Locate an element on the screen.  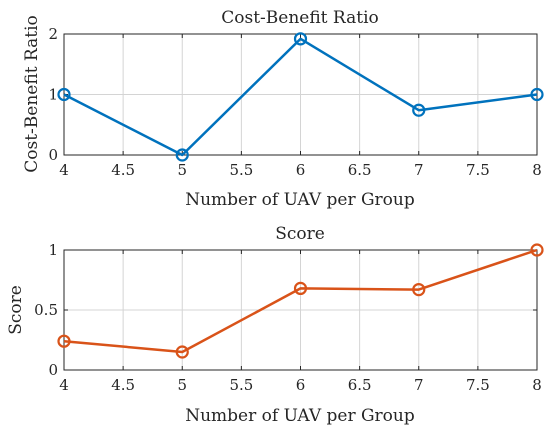
y-tick-label: 0.5 is located at coordinates (46, 310).